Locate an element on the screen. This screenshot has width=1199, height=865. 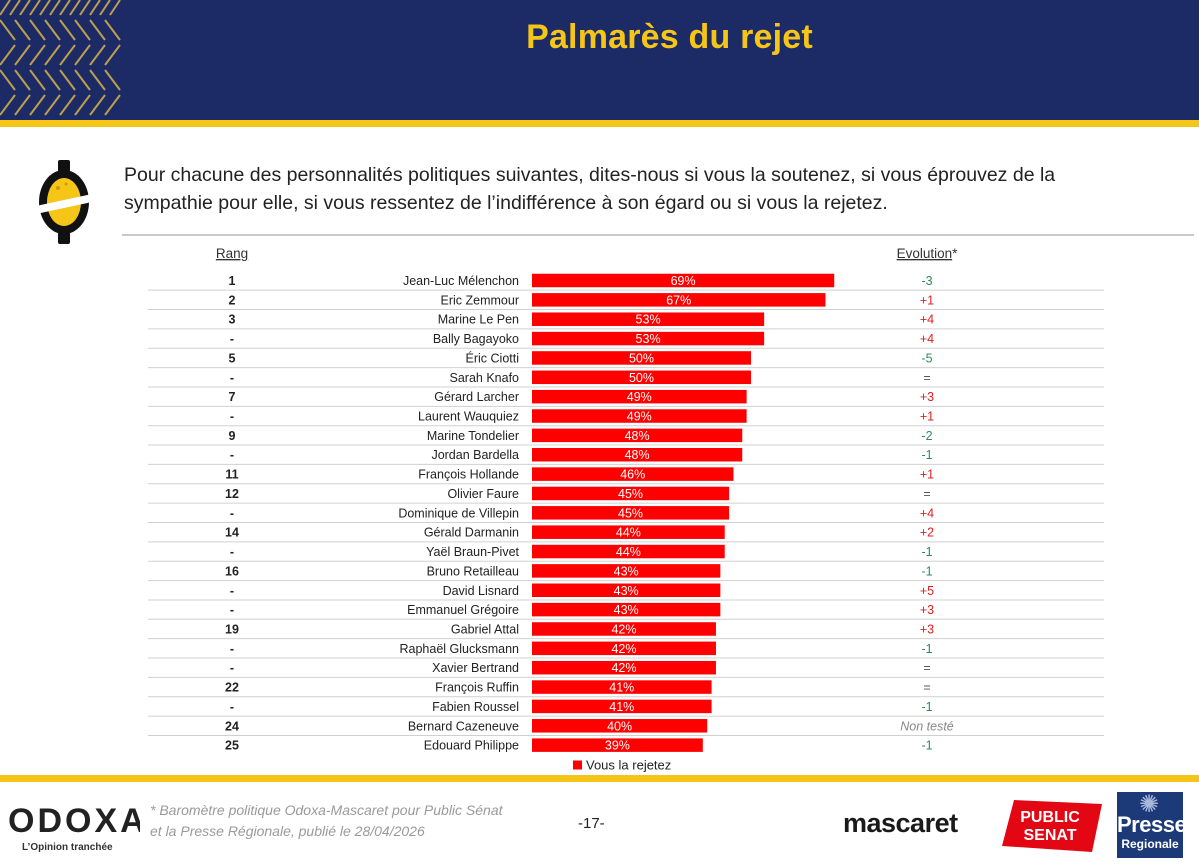
legend-swatch is located at coordinates (577, 765).